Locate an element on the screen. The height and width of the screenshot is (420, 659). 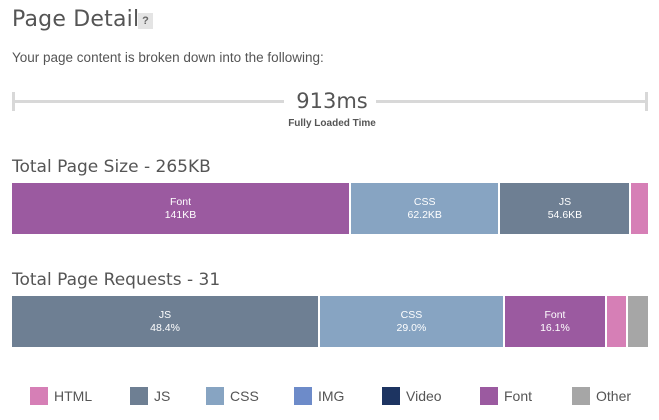
size-segment-css: CSS 62.2KB is located at coordinates (425, 208).